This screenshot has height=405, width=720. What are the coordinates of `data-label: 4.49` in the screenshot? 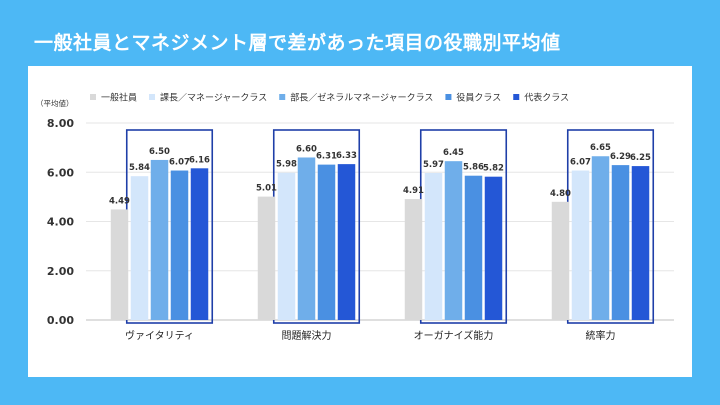 It's located at (119, 201).